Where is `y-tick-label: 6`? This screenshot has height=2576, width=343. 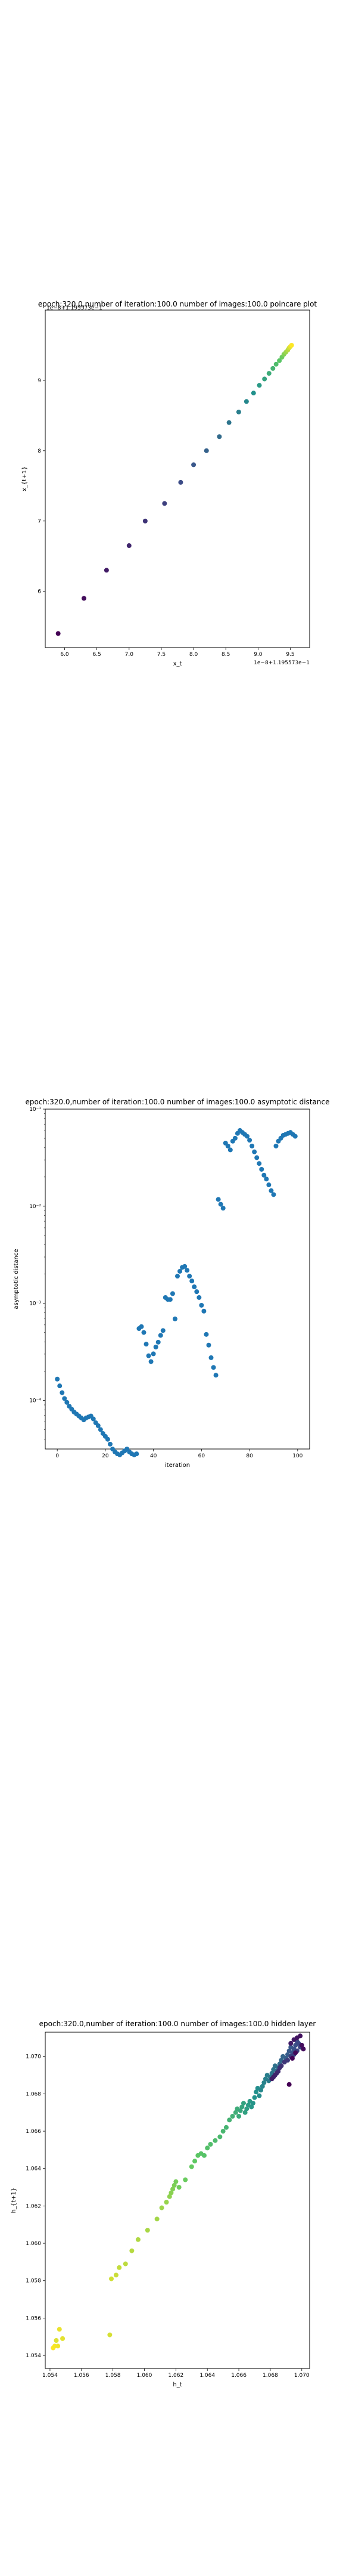 y-tick-label: 6 is located at coordinates (40, 592).